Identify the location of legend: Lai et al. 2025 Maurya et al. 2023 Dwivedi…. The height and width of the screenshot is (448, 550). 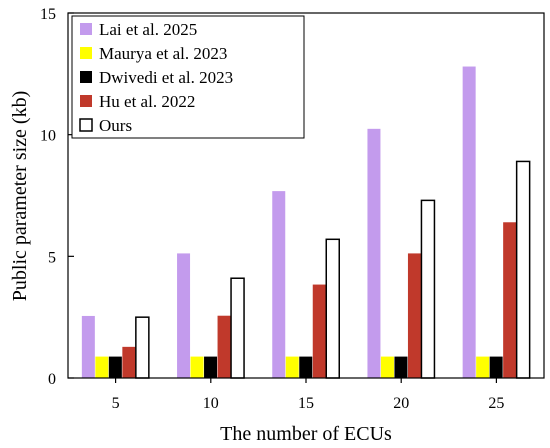
(188, 77).